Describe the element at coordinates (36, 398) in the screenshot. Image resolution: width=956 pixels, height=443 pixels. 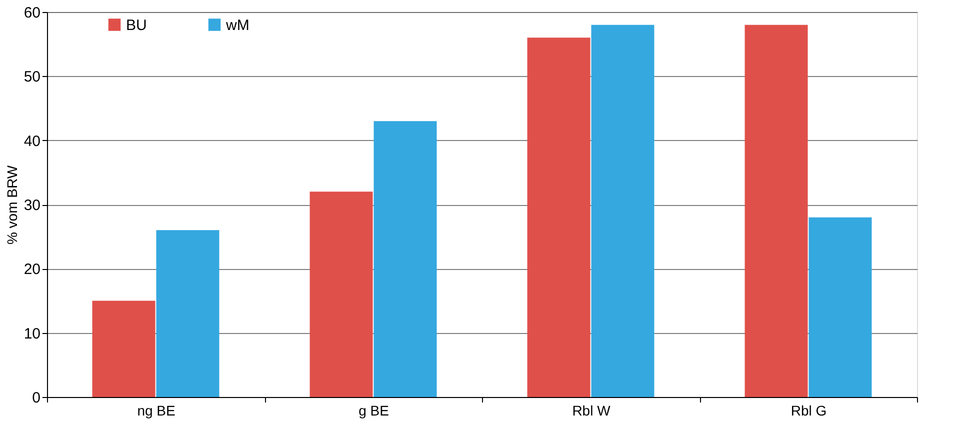
I see `y-tick-label: 0` at that location.